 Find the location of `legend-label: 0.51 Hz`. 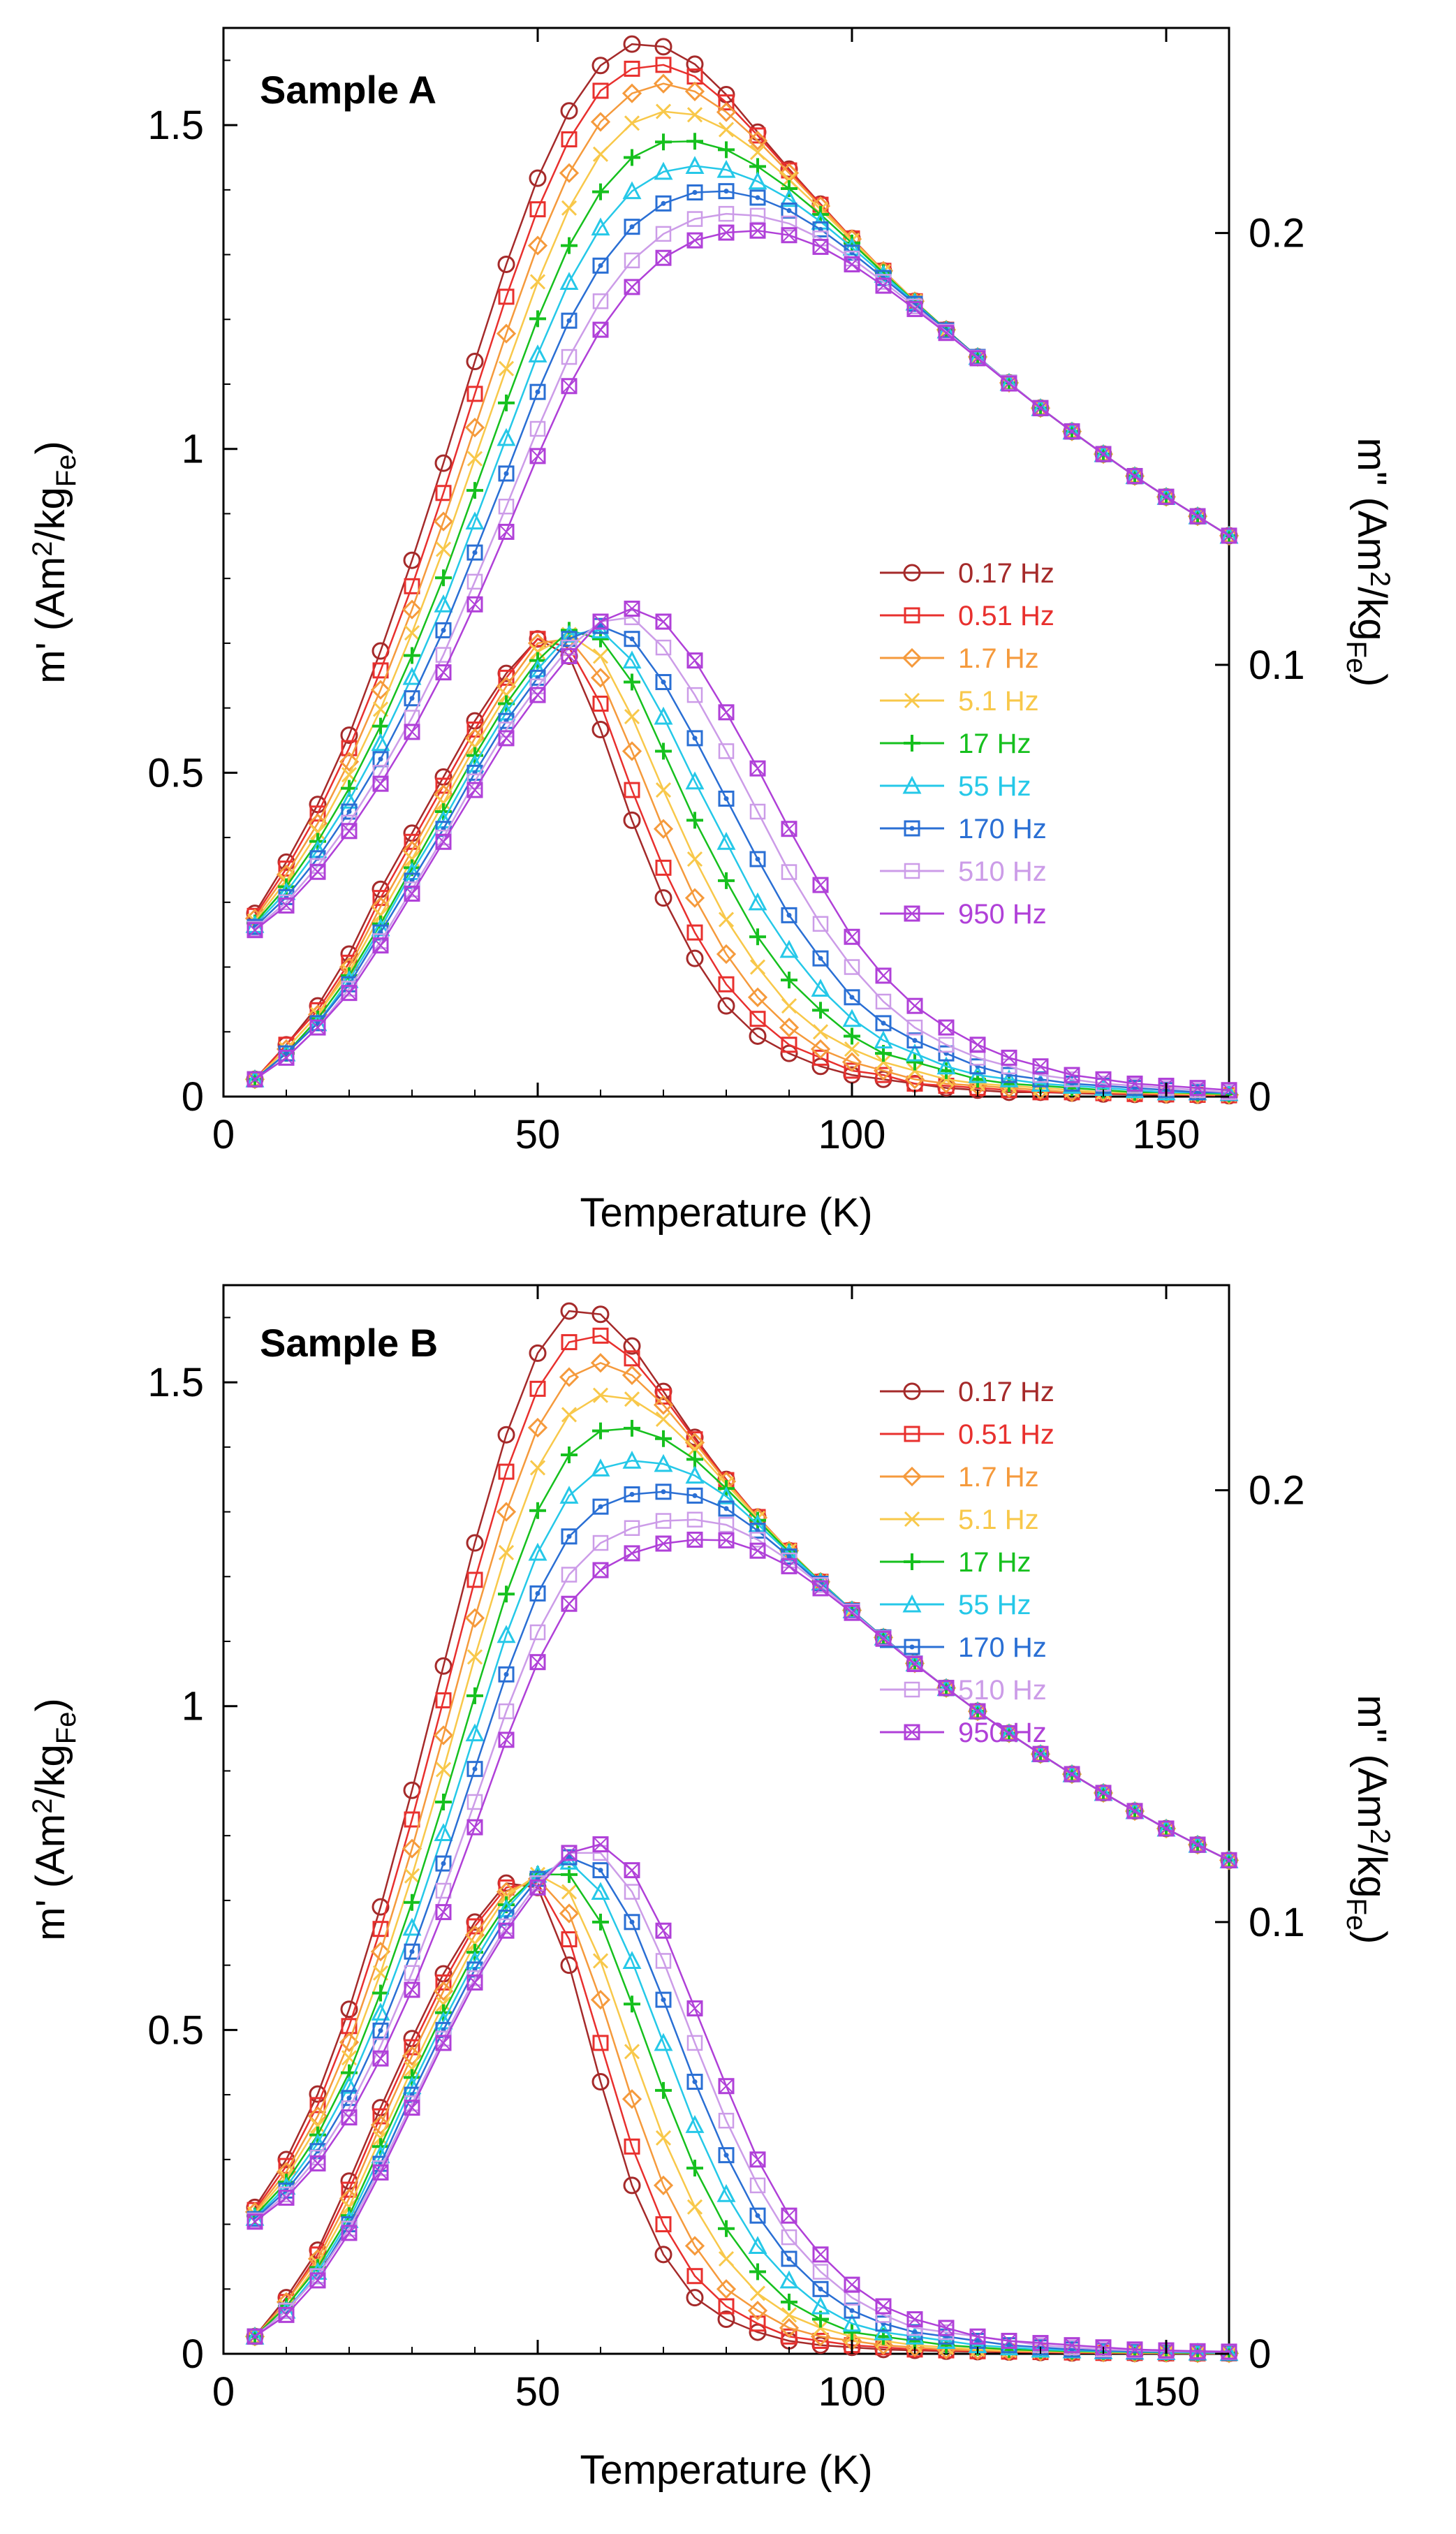

legend-label: 0.51 Hz is located at coordinates (1006, 616).